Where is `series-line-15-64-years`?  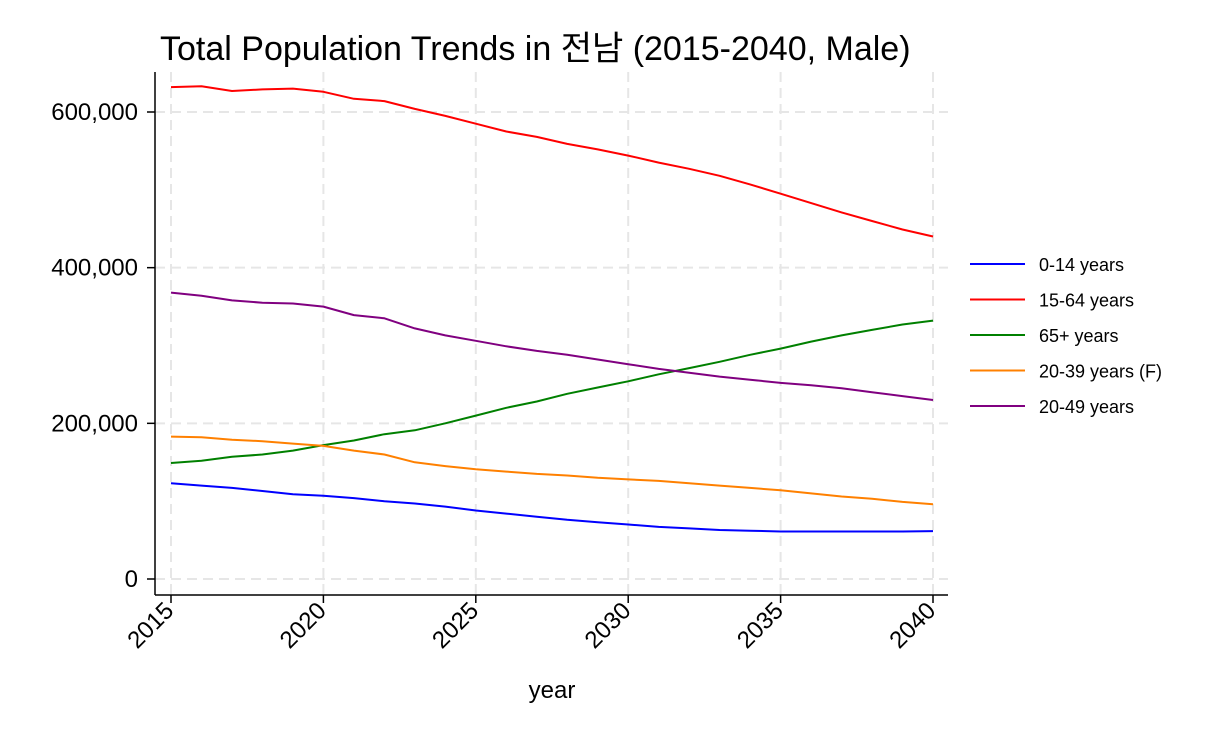
series-line-15-64-years is located at coordinates (552, 161).